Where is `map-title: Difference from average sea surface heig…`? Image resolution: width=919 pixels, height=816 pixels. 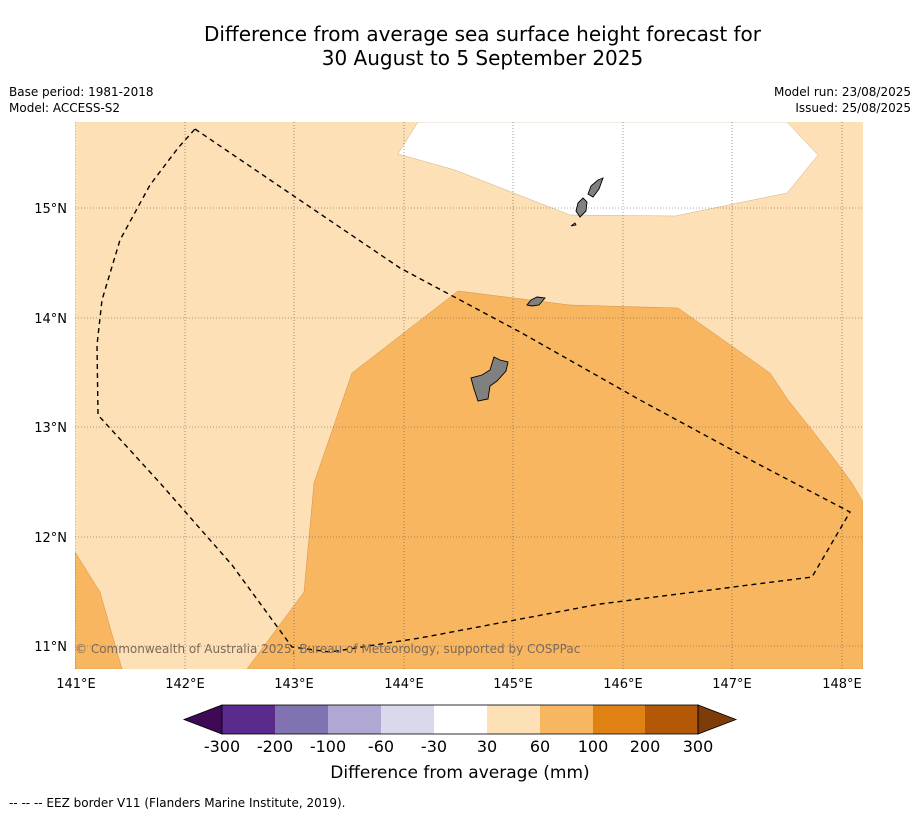
map-title: Difference from average sea surface heig… is located at coordinates (482, 46).